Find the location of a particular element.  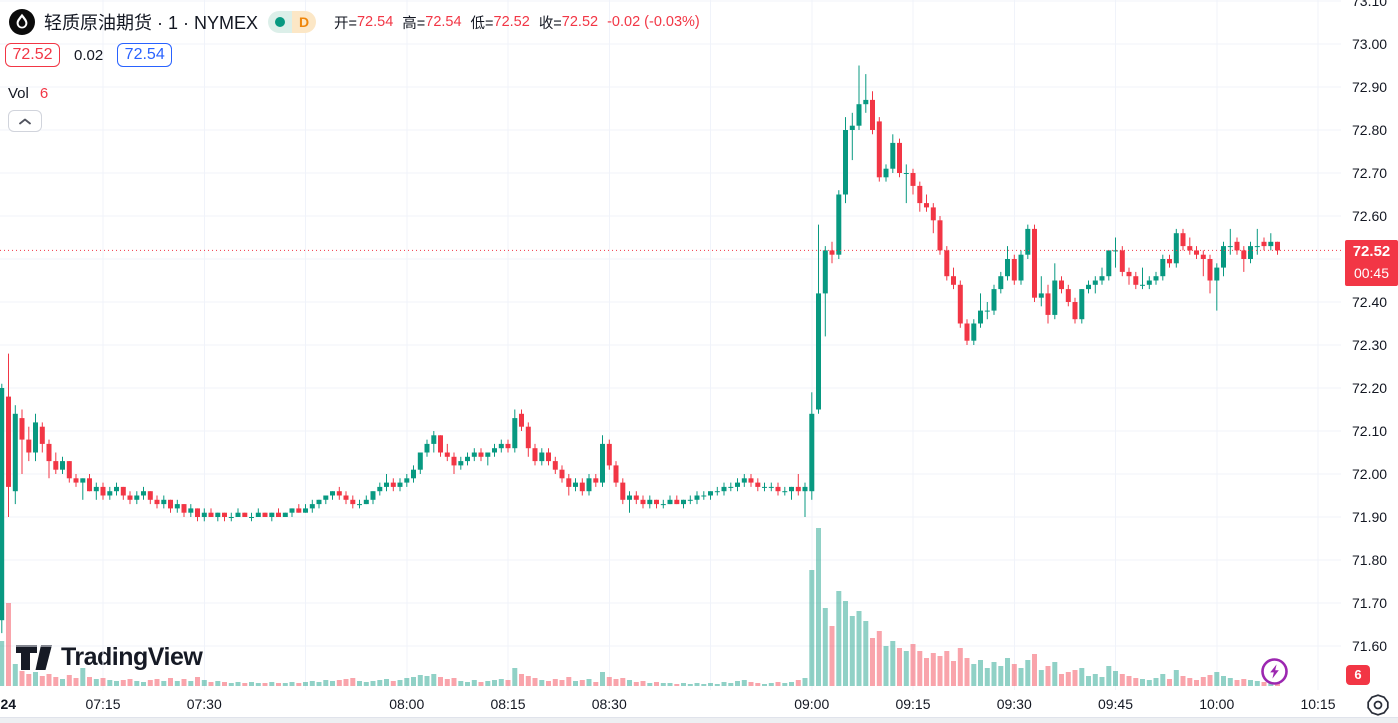

price-axis-tick: 72.30 is located at coordinates (1370, 345).